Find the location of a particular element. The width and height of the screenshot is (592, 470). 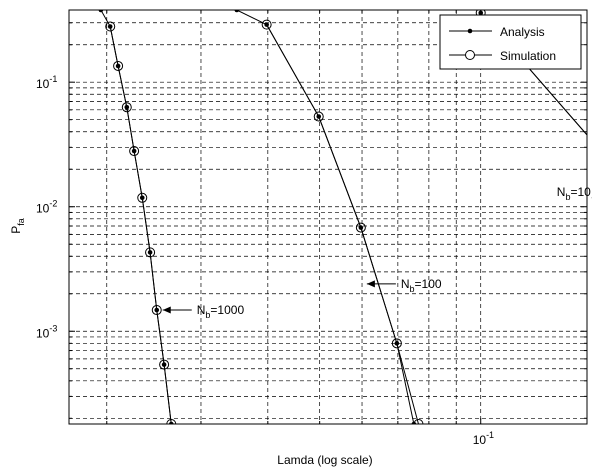

legend-box is located at coordinates (510, 42).